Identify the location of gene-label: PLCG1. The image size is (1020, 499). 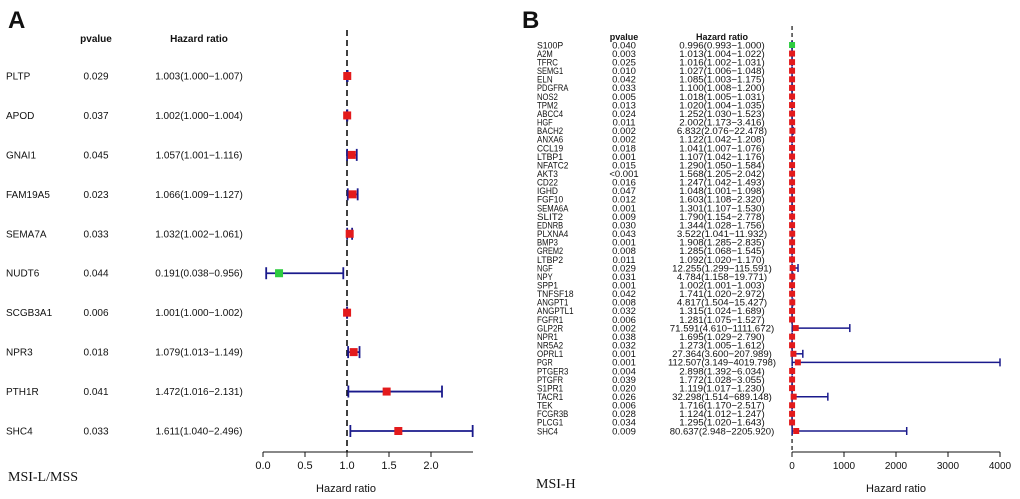
(550, 423).